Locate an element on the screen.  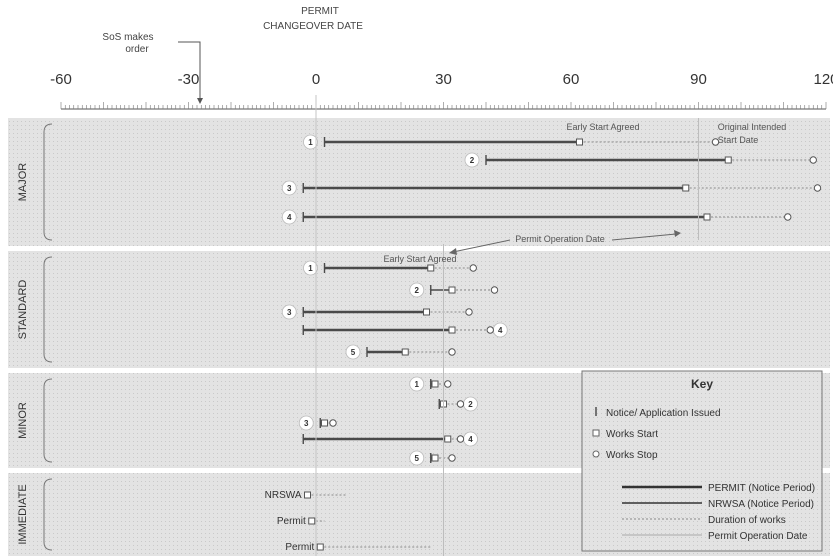
key-background is located at coordinates (702, 461).